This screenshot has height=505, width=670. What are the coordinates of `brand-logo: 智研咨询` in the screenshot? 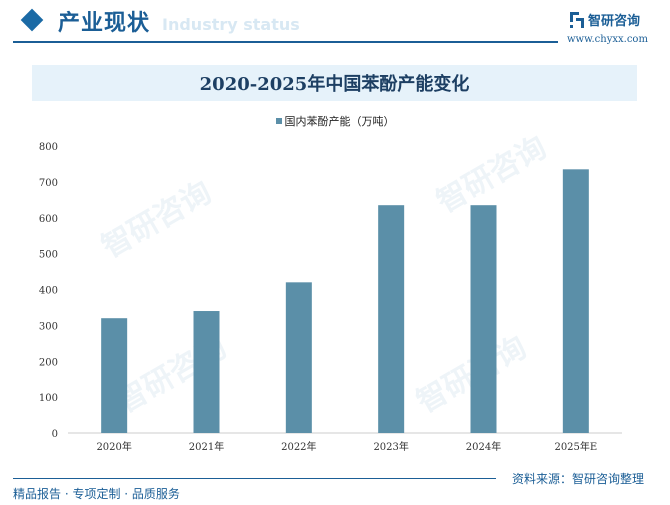 It's located at (605, 19).